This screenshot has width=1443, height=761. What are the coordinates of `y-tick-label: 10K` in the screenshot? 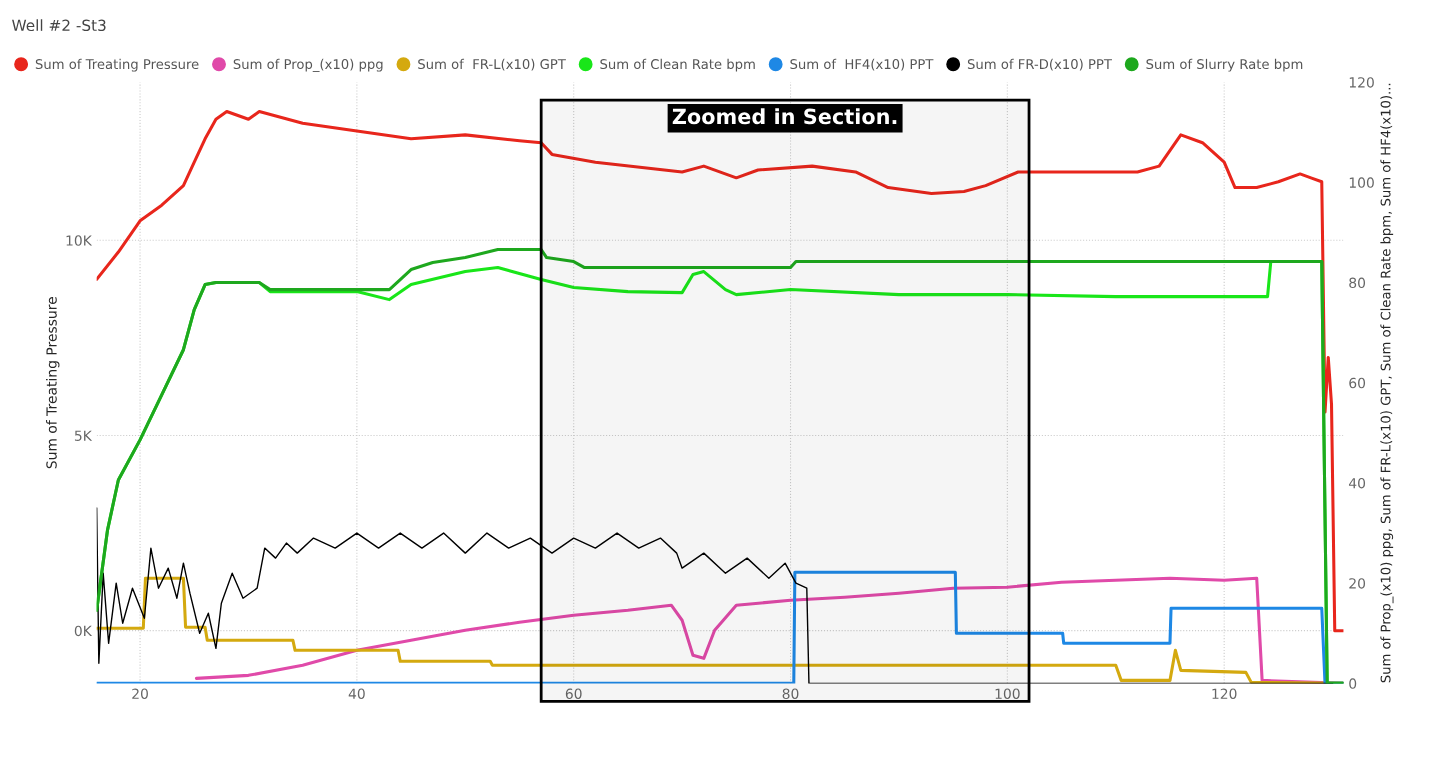 It's located at (79, 240).